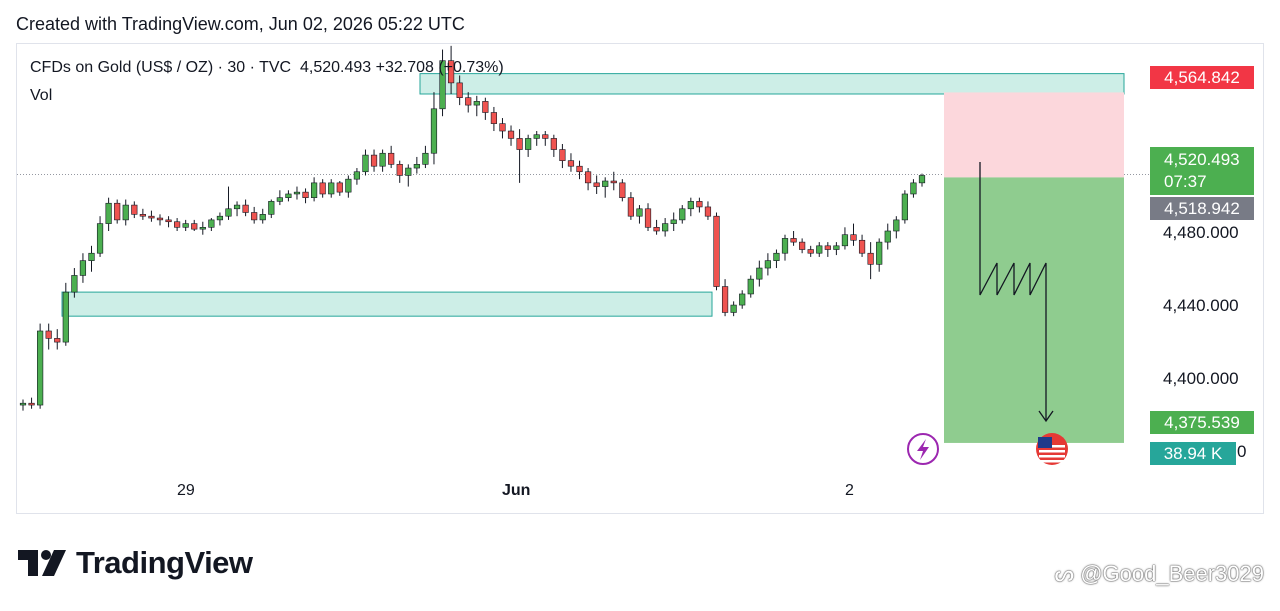  I want to click on author-watermark: ᔕ @Good_Beer3029, so click(1159, 573).